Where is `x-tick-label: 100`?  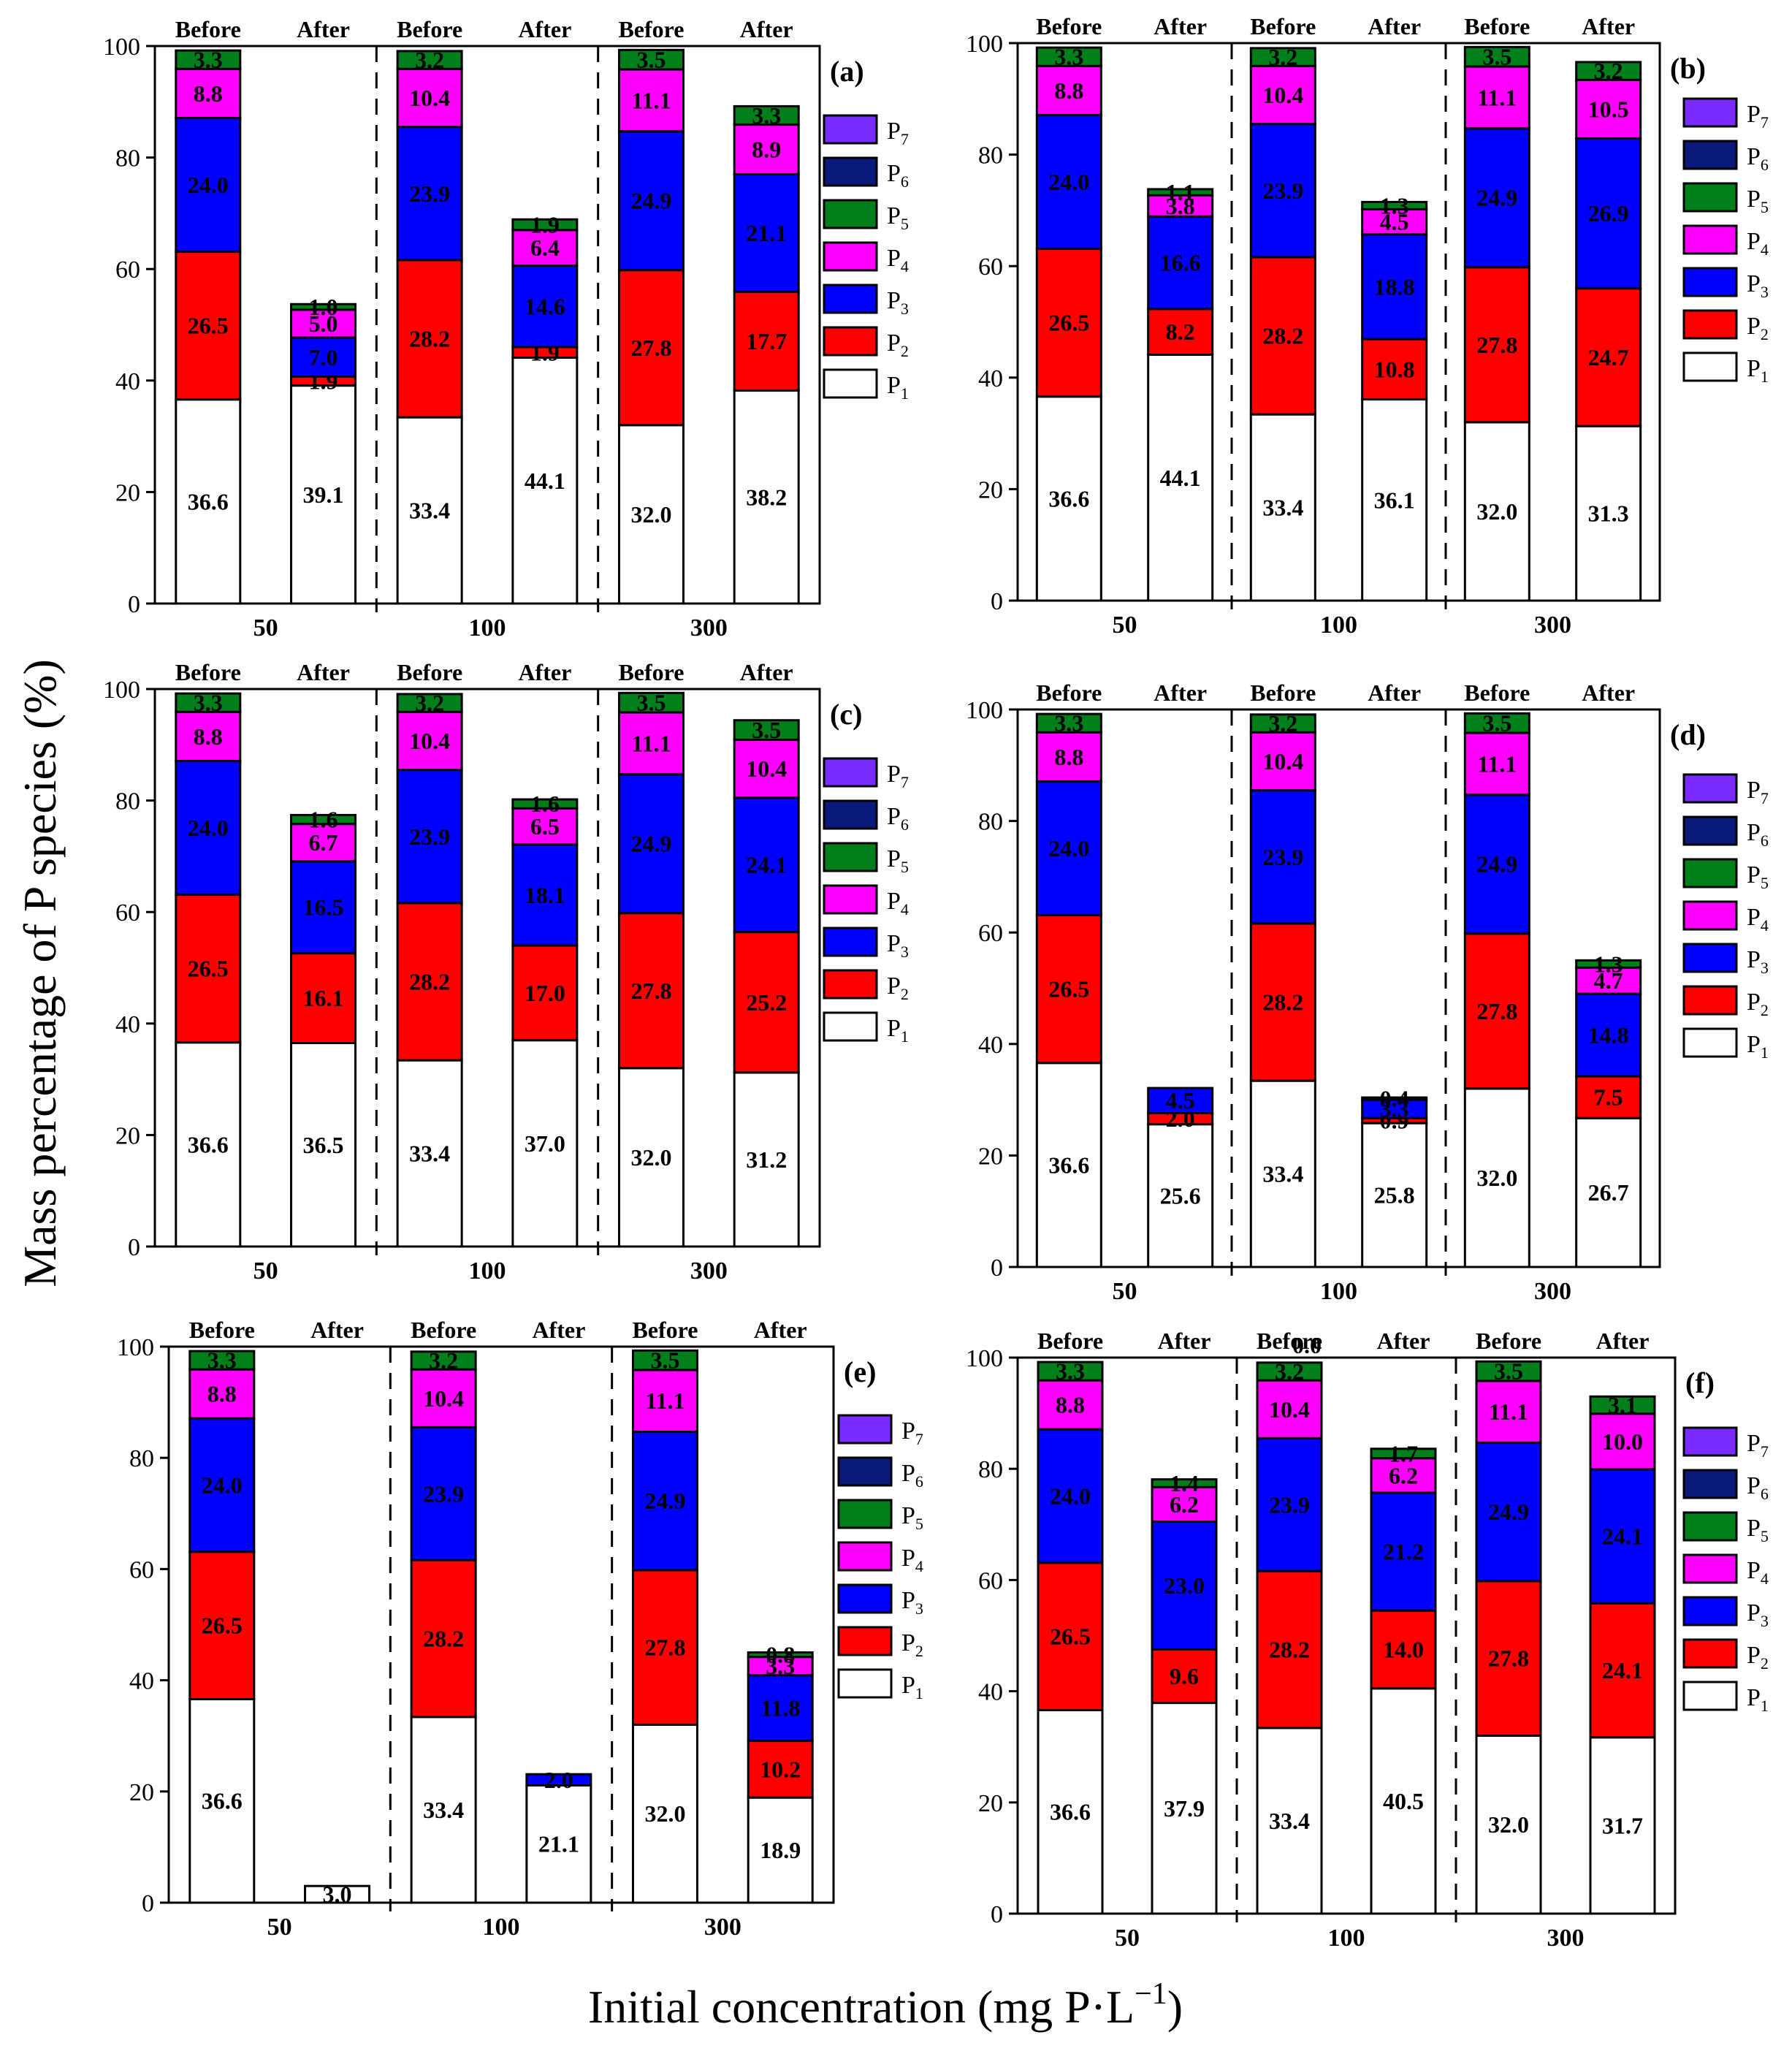 x-tick-label: 100 is located at coordinates (1339, 1291).